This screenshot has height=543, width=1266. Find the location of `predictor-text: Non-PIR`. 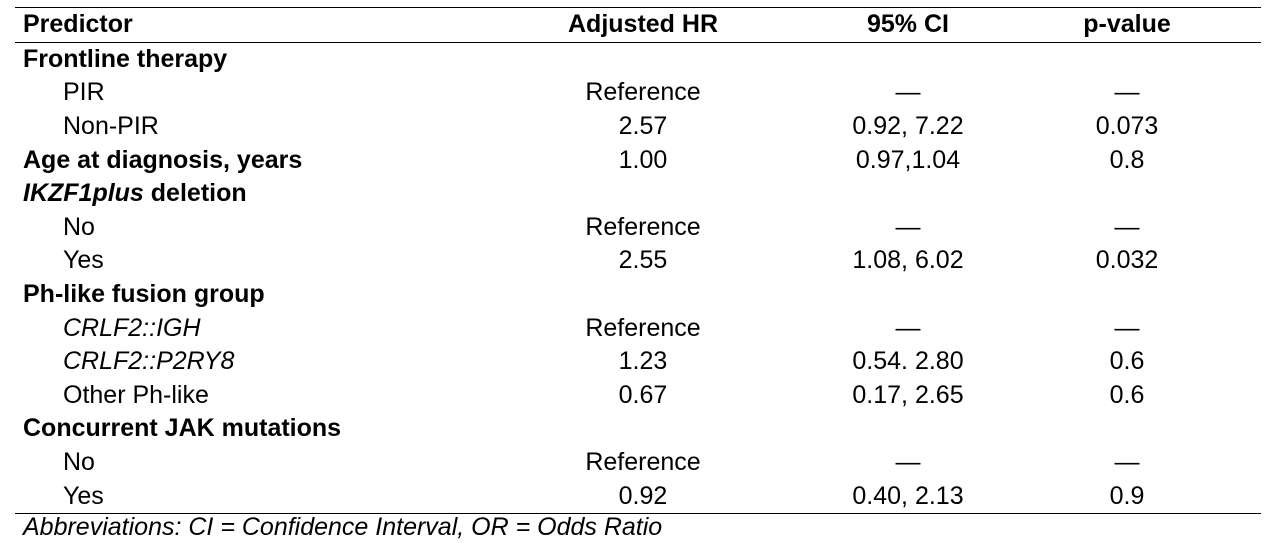

predictor-text: Non-PIR is located at coordinates (111, 126).